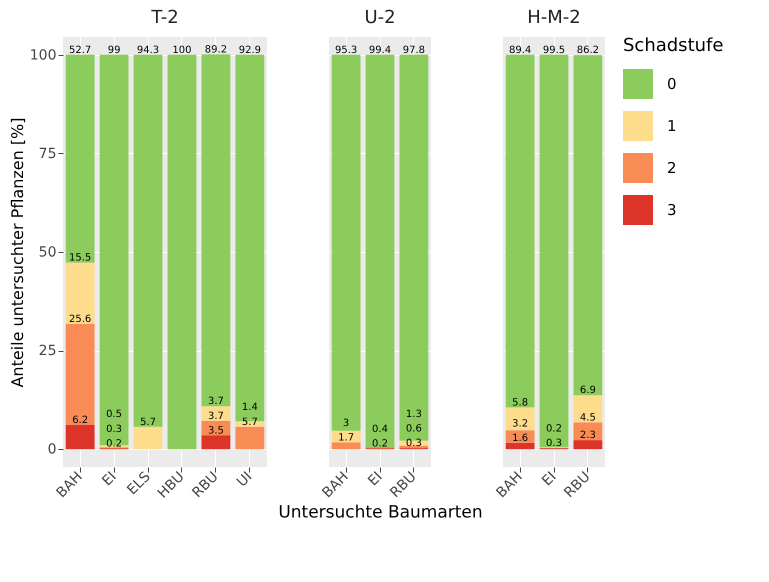 This screenshot has height=582, width=769. Describe the element at coordinates (148, 50) in the screenshot. I see `data-label: 94.3` at that location.